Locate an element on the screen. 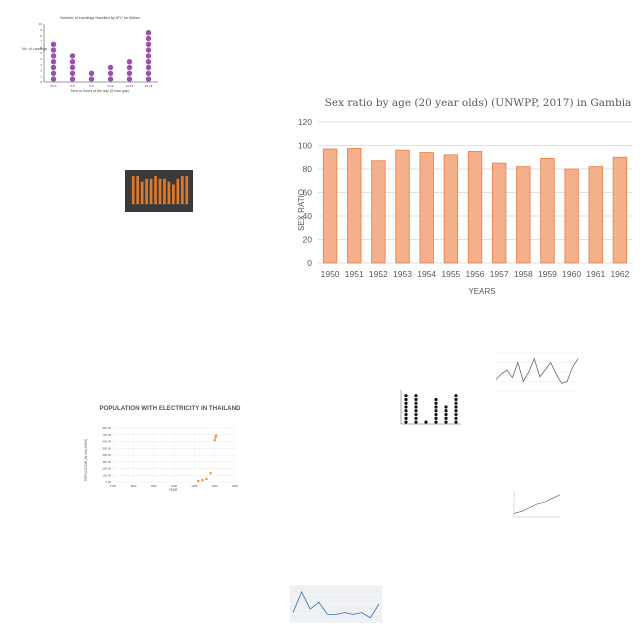 The width and height of the screenshot is (640, 640). line-c-series-line is located at coordinates (336, 604).